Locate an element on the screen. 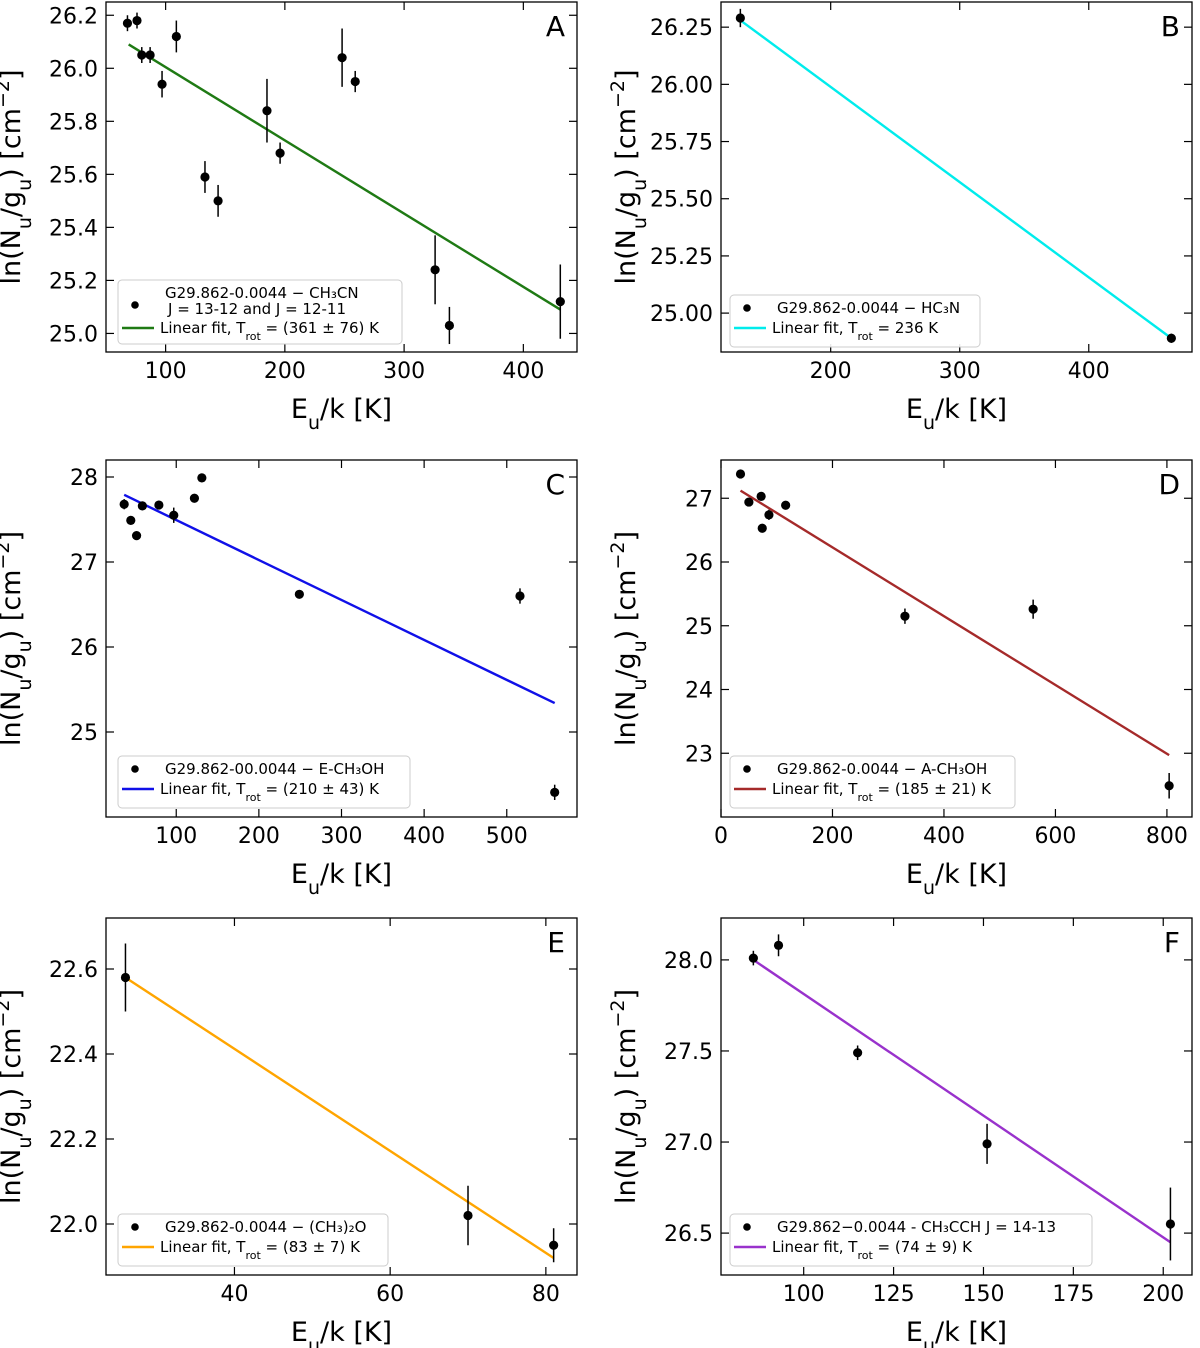 The image size is (1200, 1348). x-tick-label: 175 is located at coordinates (1073, 1294).